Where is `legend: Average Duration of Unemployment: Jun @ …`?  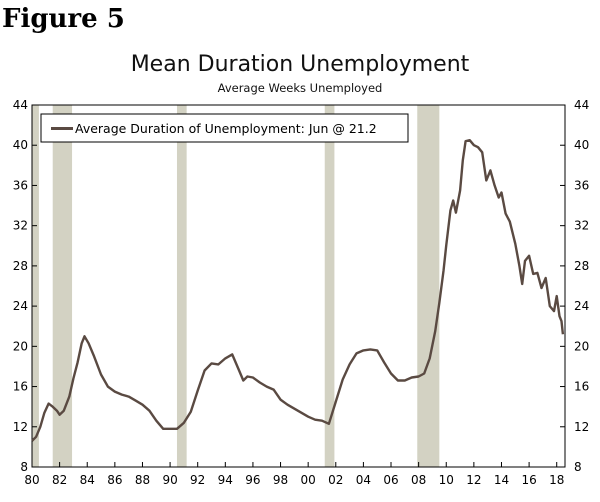 legend: Average Duration of Unemployment: Jun @ … is located at coordinates (224, 128).